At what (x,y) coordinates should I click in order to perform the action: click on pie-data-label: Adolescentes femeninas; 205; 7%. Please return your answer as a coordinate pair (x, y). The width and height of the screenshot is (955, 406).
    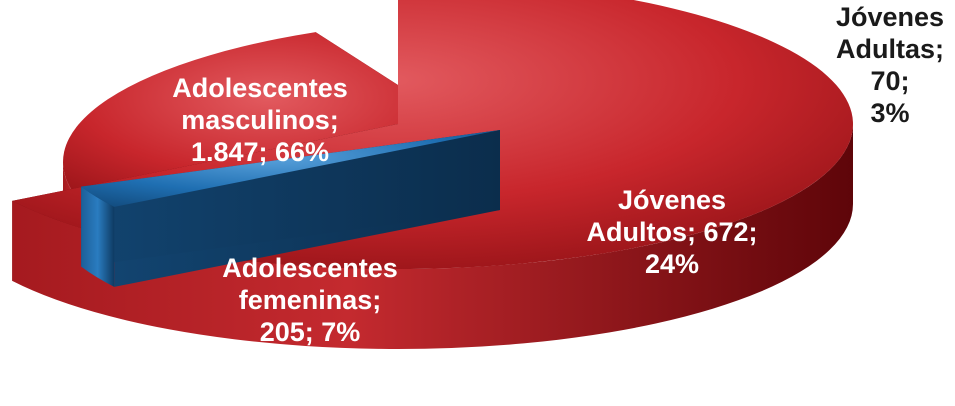
    Looking at the image, I should click on (310, 300).